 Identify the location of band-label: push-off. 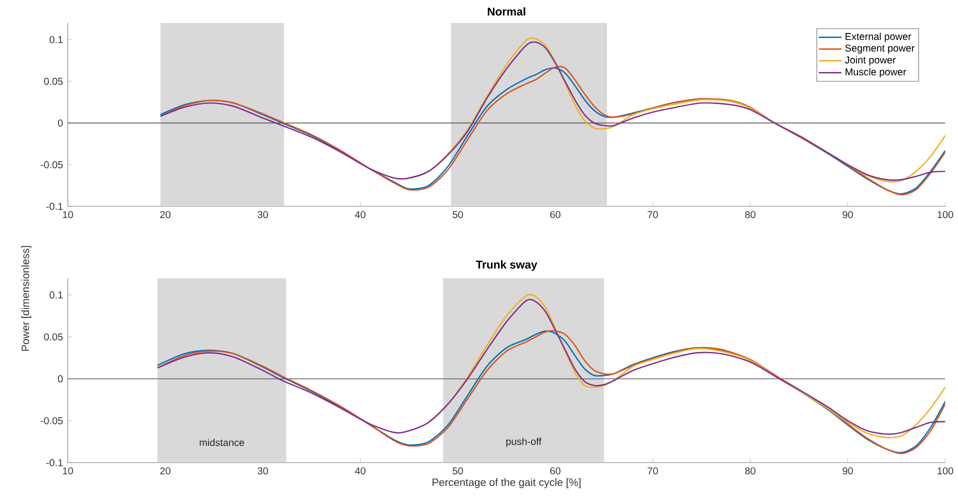
(524, 443).